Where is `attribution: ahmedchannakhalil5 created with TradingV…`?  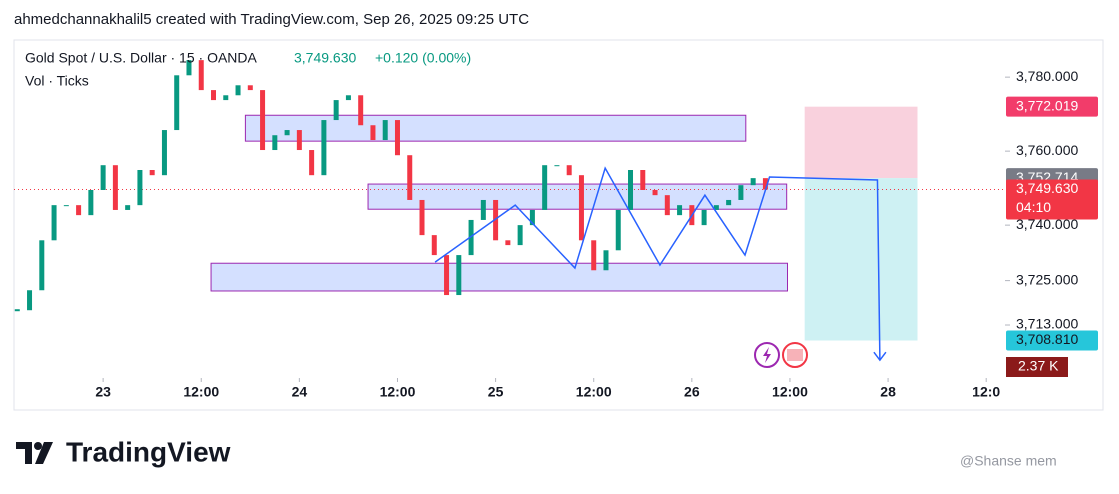
attribution: ahmedchannakhalil5 created with TradingV… is located at coordinates (271, 19).